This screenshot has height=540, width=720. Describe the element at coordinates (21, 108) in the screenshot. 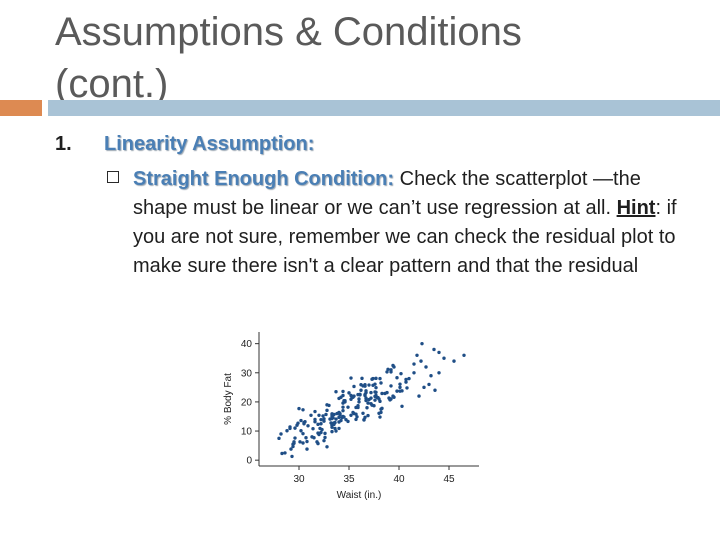

I see `title-accent-bar` at that location.